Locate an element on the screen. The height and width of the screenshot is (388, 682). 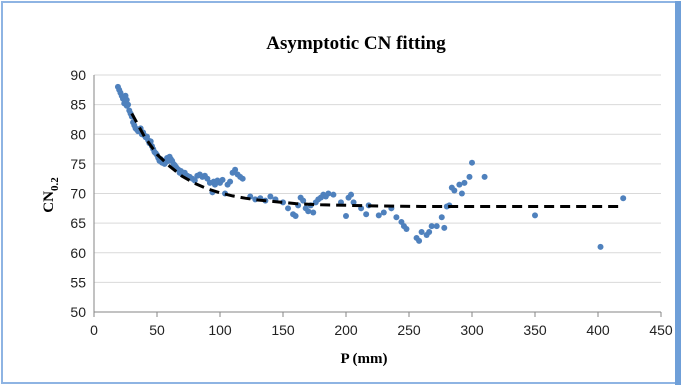
y-tick-label: 70 is located at coordinates (78, 194).